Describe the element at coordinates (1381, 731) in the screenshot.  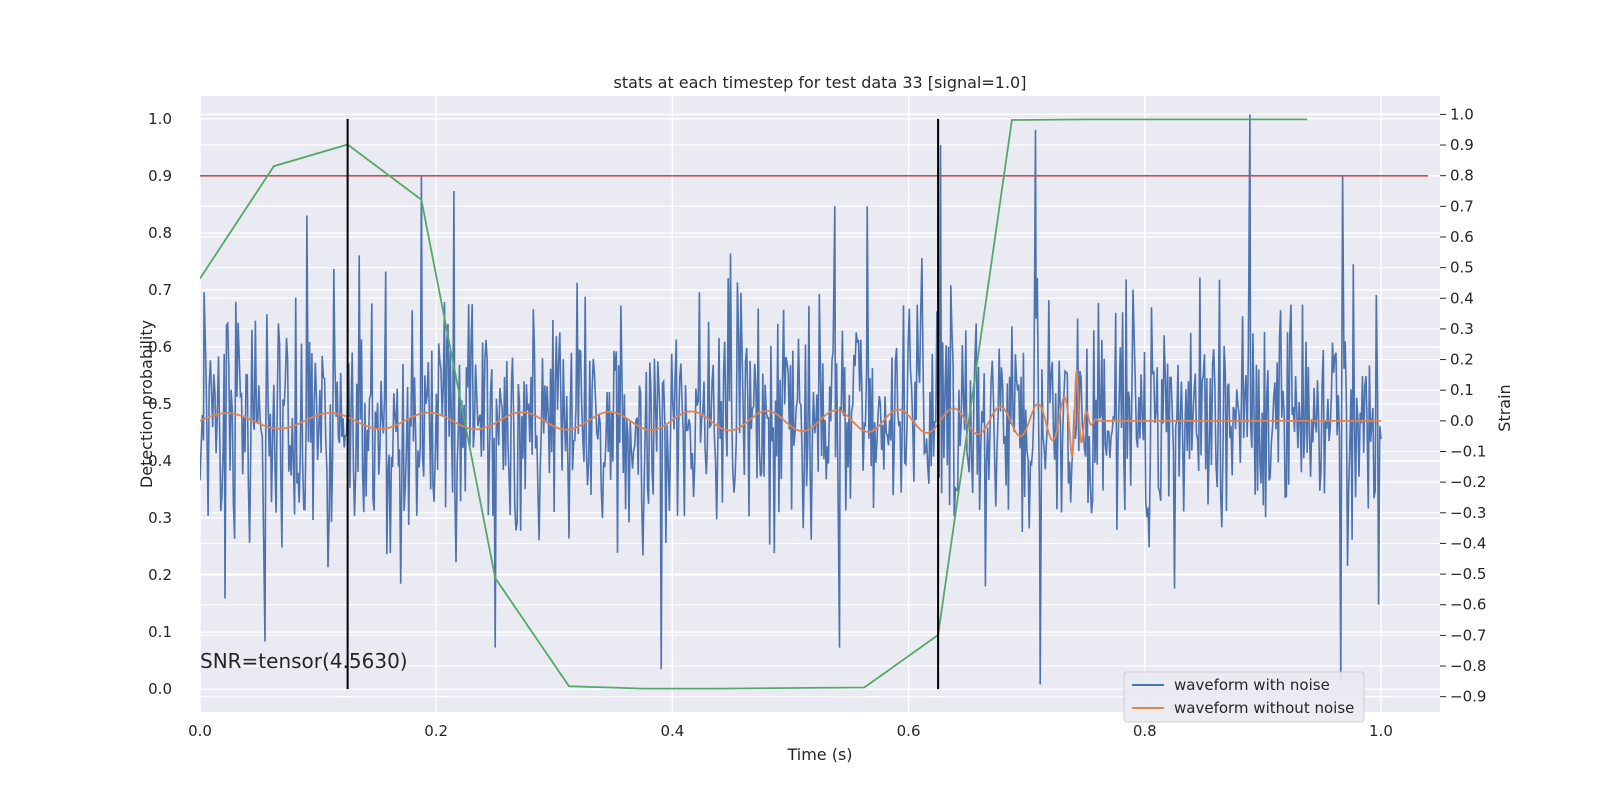
I see `x-tick-label: 1.0` at that location.